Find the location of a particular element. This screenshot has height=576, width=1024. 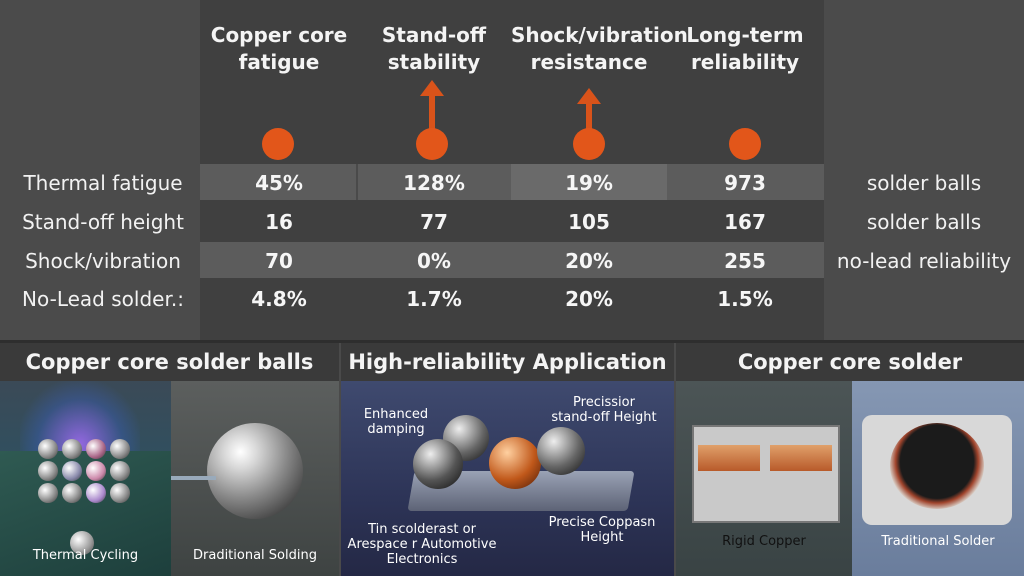

row-band is located at coordinates (512, 260).